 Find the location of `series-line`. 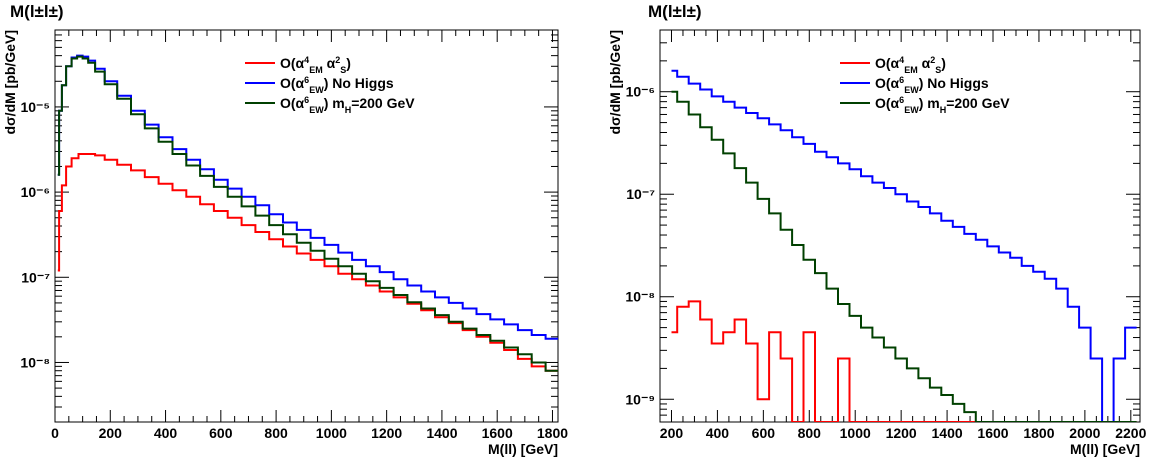

series-line is located at coordinates (904, 361).